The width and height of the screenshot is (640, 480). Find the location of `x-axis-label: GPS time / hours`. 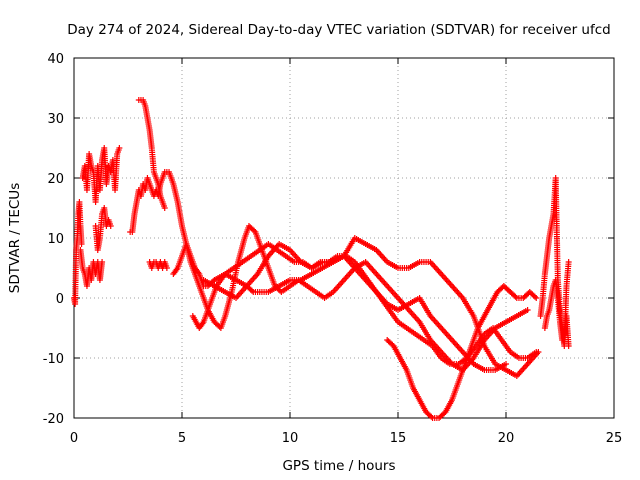

x-axis-label: GPS time / hours is located at coordinates (338, 466).